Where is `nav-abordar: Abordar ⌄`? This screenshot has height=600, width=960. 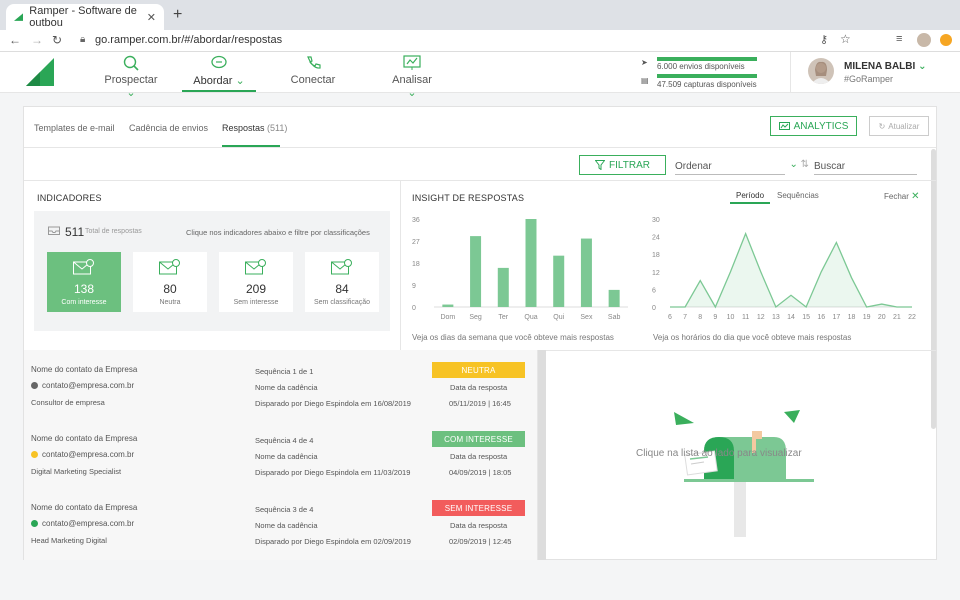 nav-abordar: Abordar ⌄ is located at coordinates (219, 70).